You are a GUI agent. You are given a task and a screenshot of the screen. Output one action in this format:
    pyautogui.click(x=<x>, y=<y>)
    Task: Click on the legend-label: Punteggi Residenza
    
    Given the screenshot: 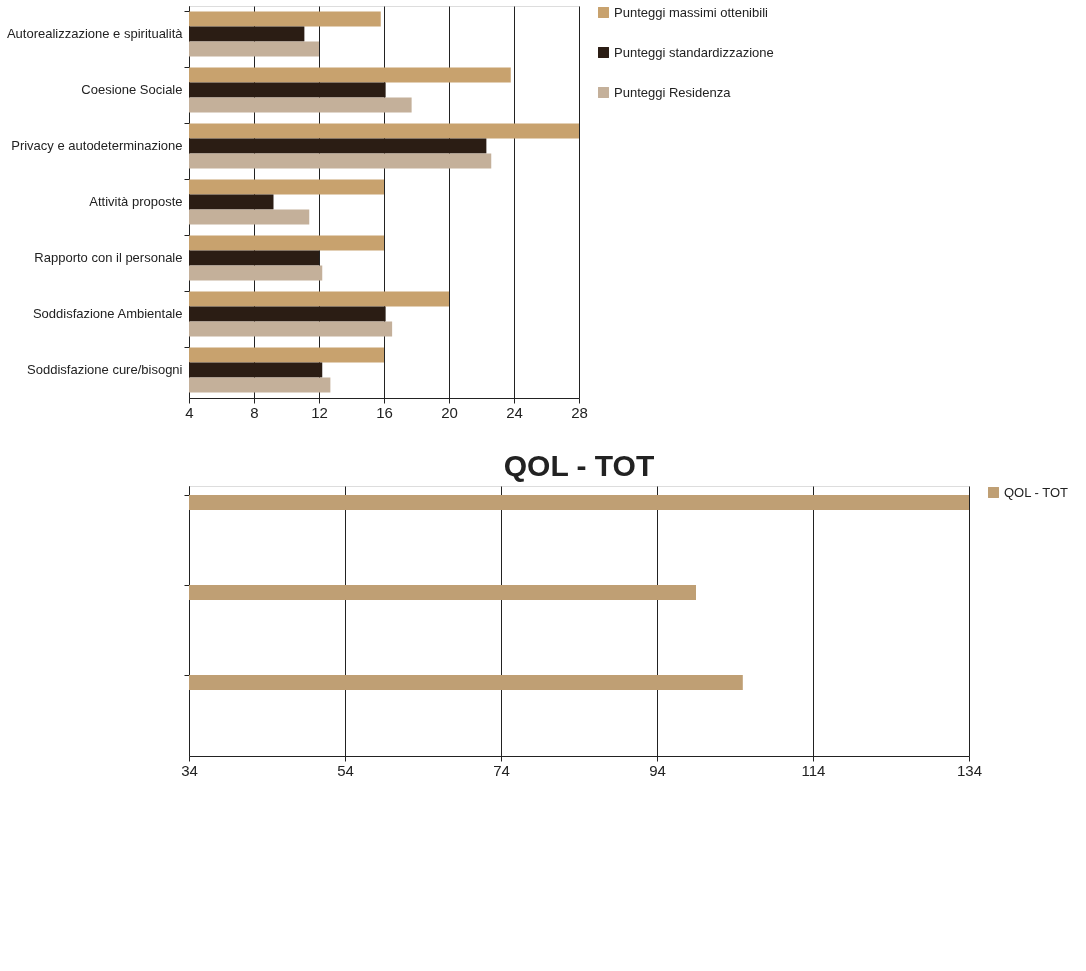 What is the action you would take?
    pyautogui.click(x=673, y=92)
    